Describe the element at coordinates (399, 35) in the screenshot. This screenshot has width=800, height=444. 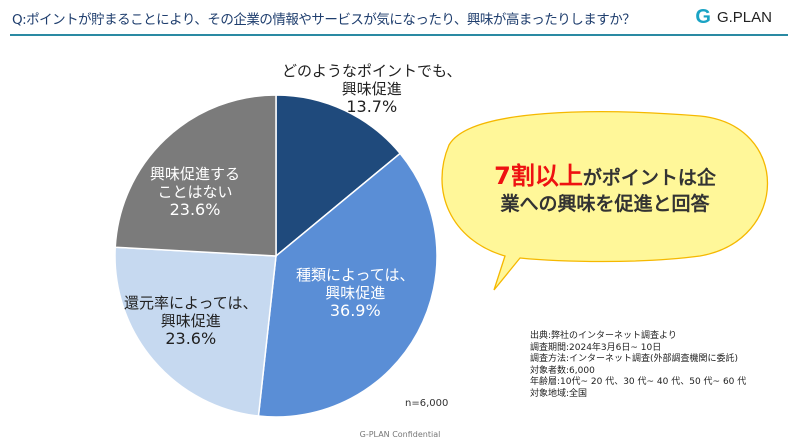
I see `title-divider` at that location.